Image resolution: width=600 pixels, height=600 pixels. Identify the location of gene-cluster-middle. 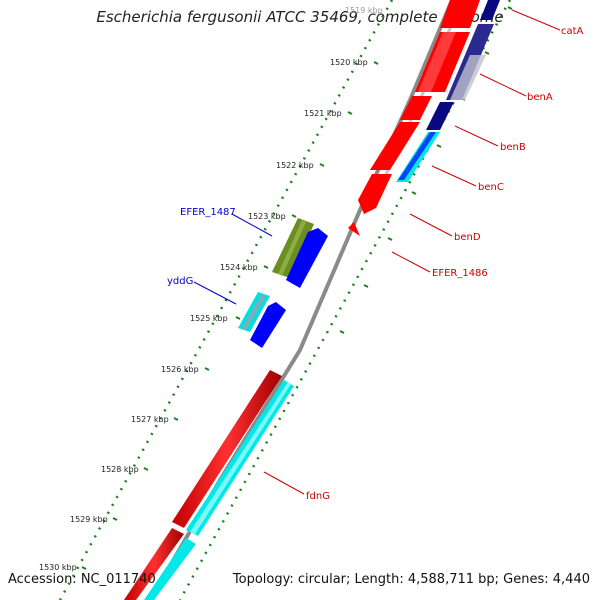
(283, 283).